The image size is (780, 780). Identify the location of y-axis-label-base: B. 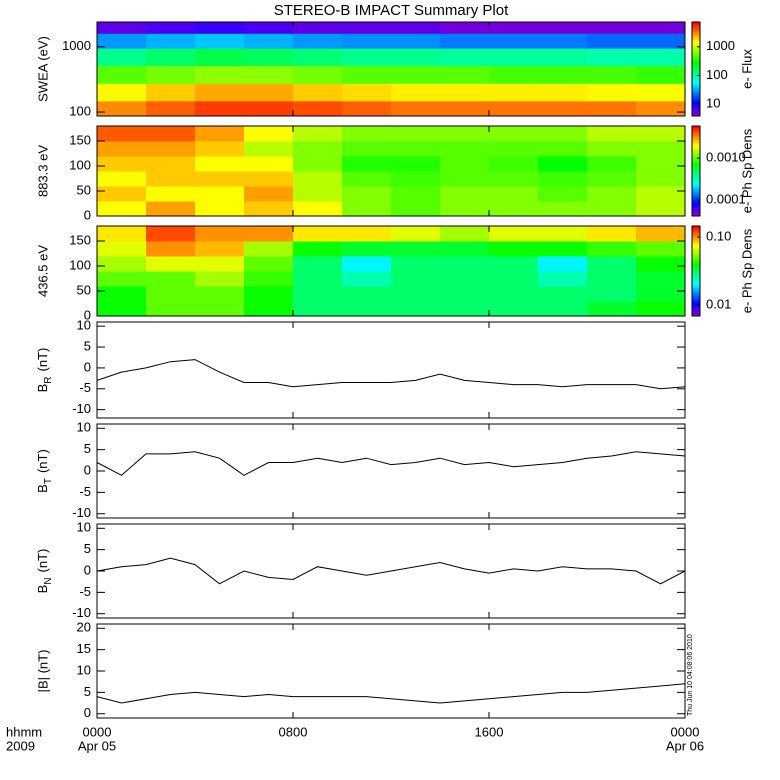
(42, 589).